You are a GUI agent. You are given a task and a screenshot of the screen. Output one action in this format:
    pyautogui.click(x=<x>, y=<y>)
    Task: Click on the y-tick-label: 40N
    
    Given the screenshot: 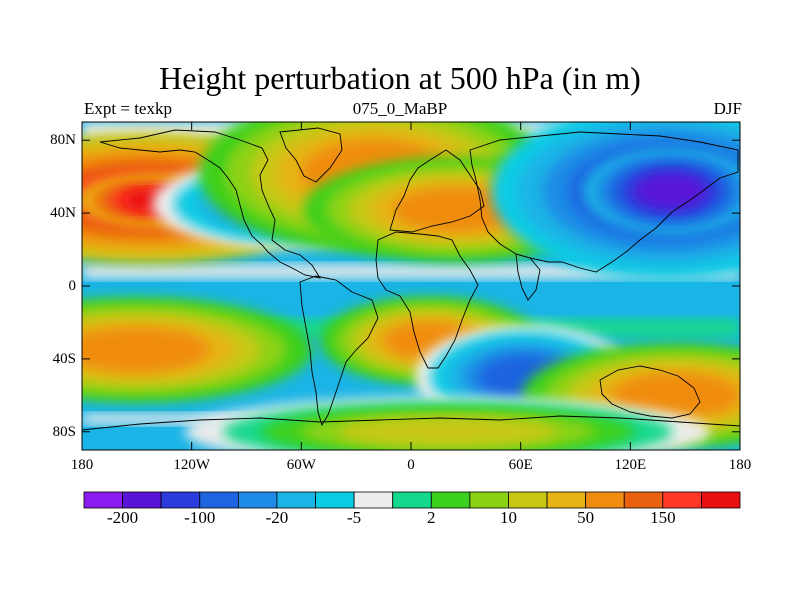 What is the action you would take?
    pyautogui.click(x=63, y=213)
    